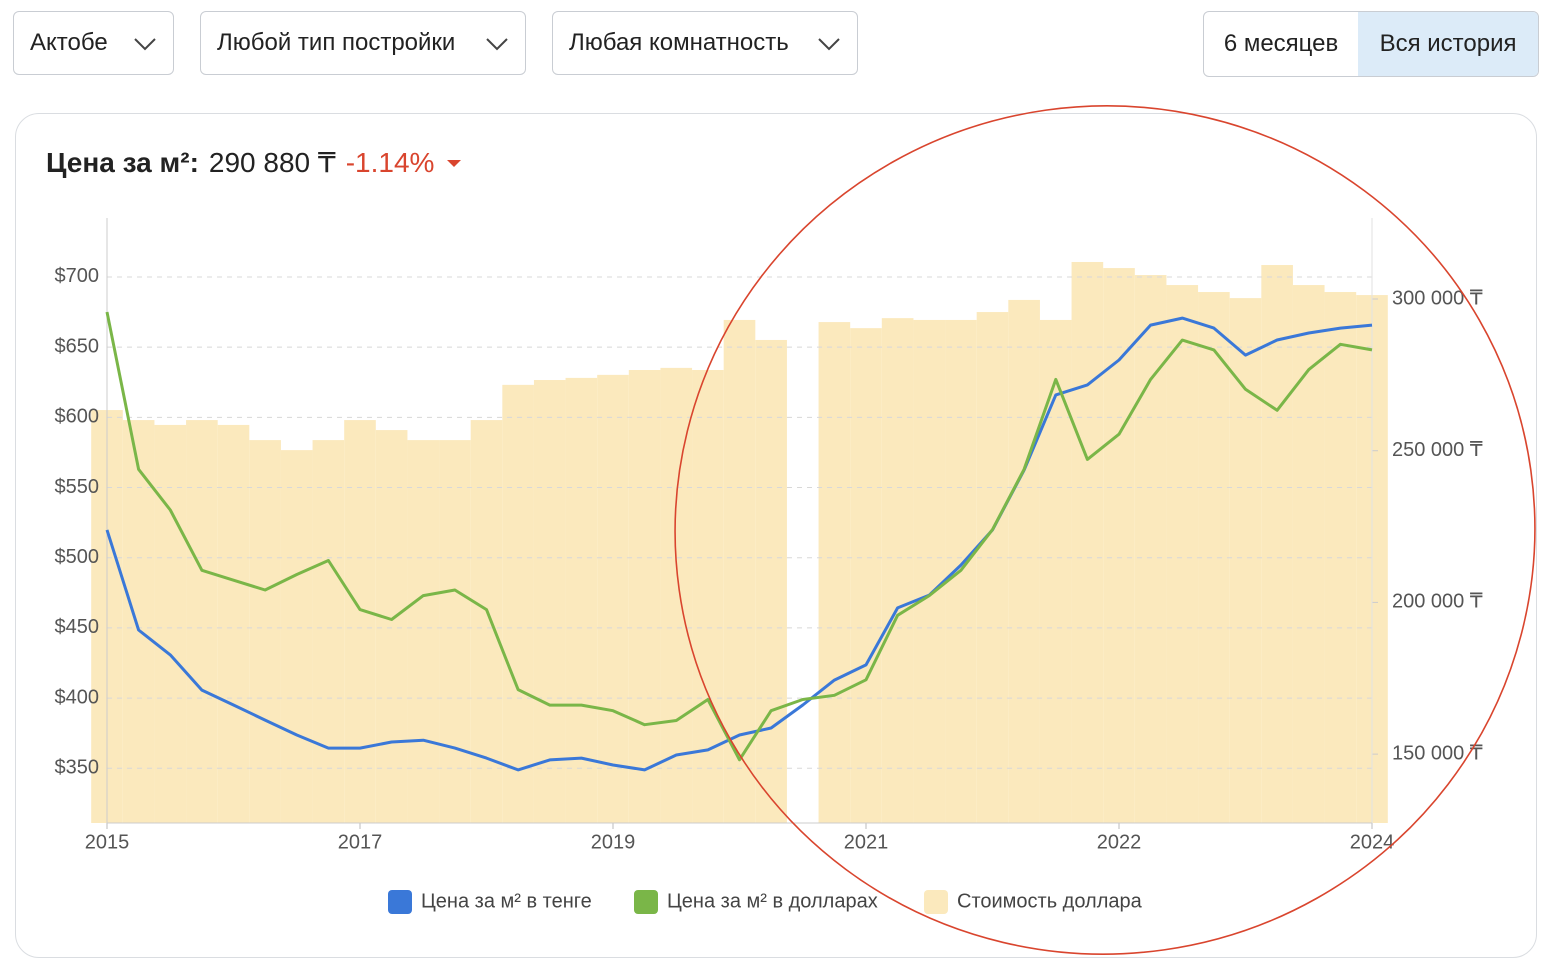  What do you see at coordinates (272, 162) in the screenshot?
I see `price-value: 290 880 ₸` at bounding box center [272, 162].